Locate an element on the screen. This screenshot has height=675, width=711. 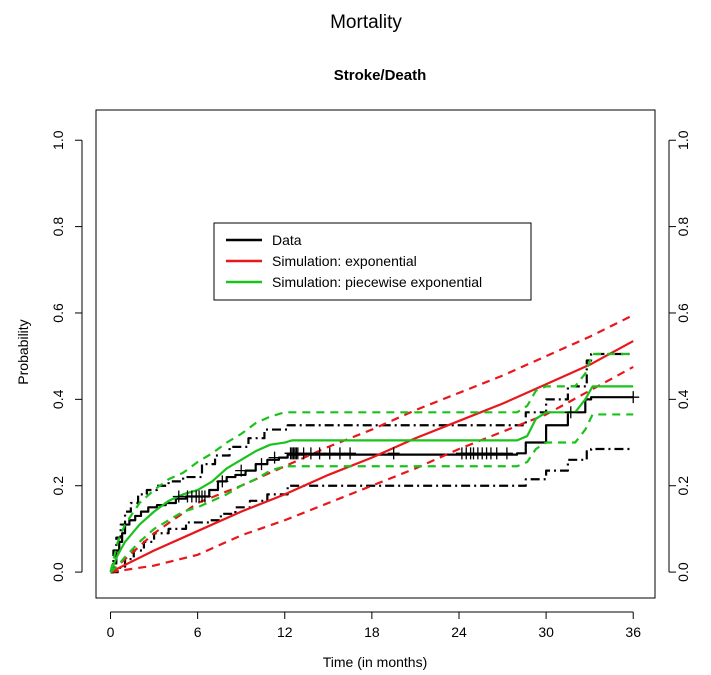
y-axis-left: 0.0 0.2 0.4 0.6 0.8 1.0 is located at coordinates (66, 356).